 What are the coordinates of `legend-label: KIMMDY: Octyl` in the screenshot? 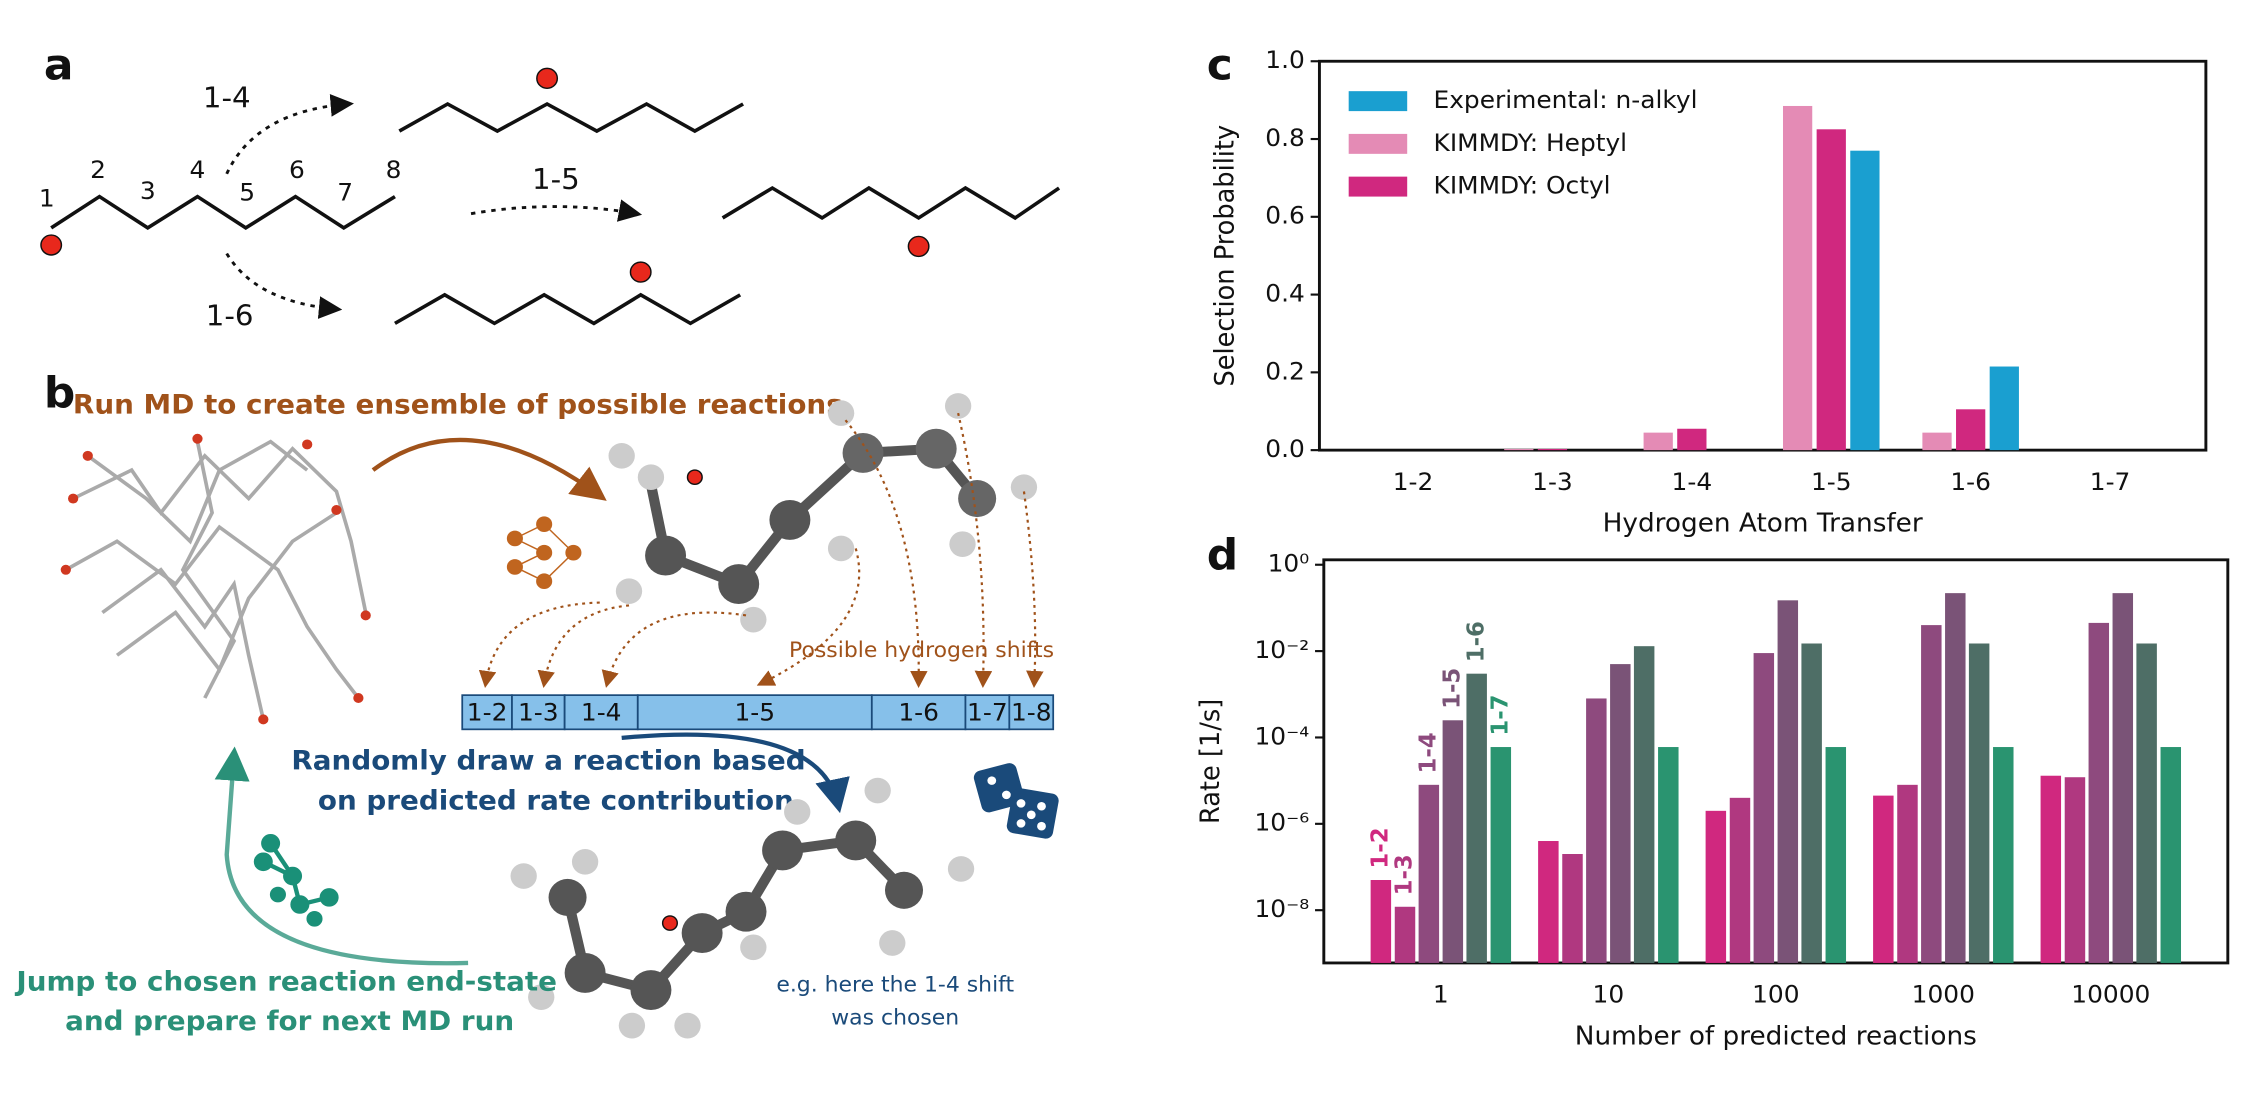 It's located at (1522, 185).